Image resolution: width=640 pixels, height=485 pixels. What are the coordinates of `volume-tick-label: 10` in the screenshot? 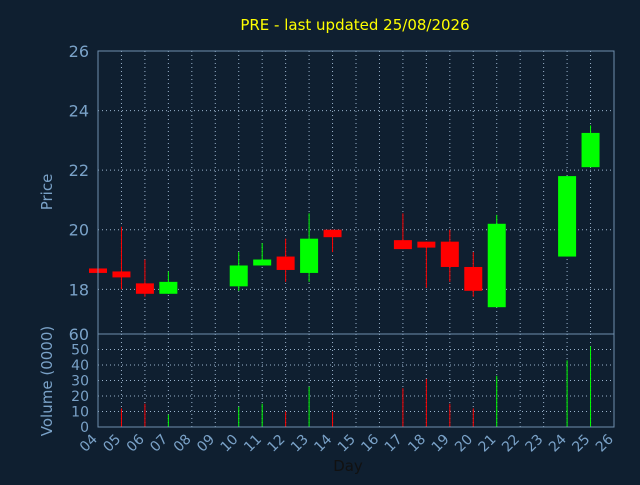 It's located at (80, 413).